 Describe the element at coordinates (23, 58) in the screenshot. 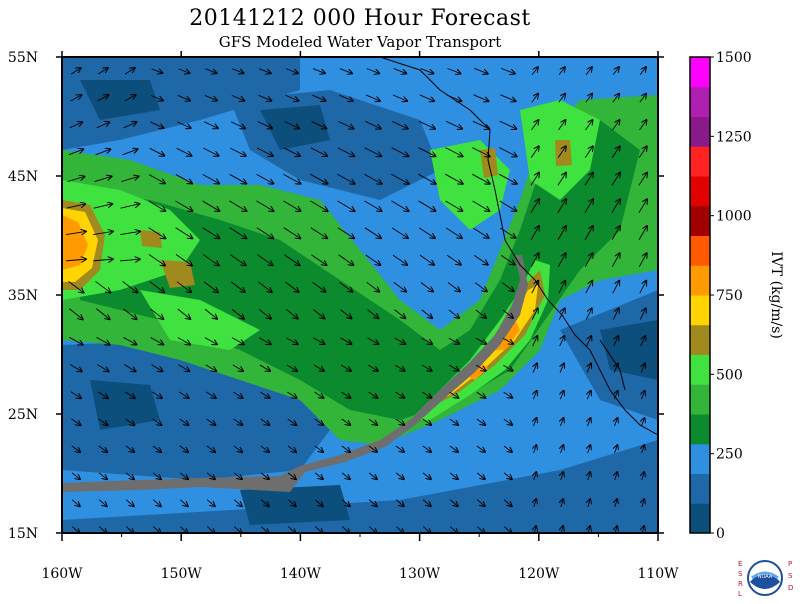

I see `lat-label: 55N` at that location.